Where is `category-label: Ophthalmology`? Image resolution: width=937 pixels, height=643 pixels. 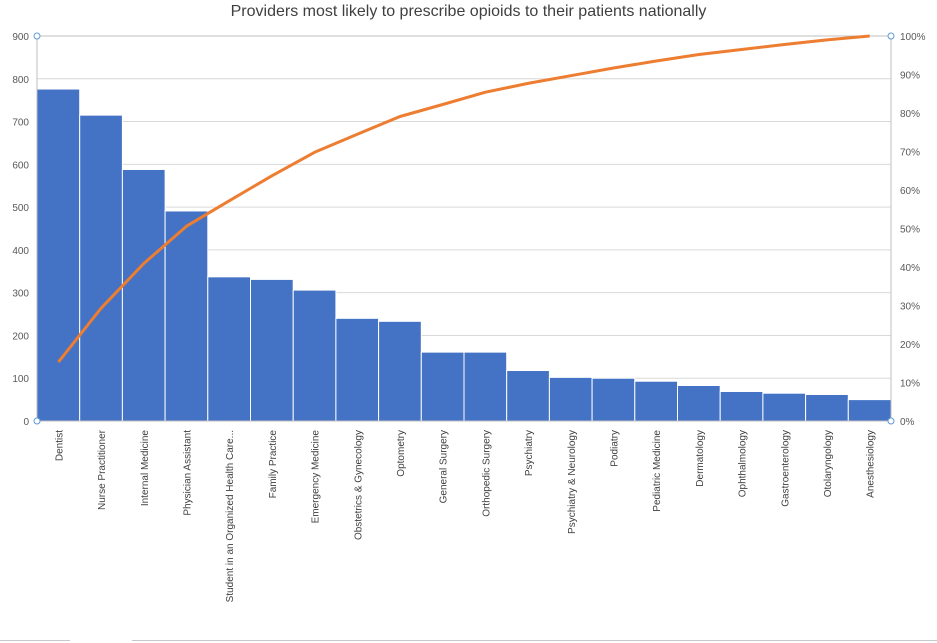
category-label: Ophthalmology is located at coordinates (743, 463).